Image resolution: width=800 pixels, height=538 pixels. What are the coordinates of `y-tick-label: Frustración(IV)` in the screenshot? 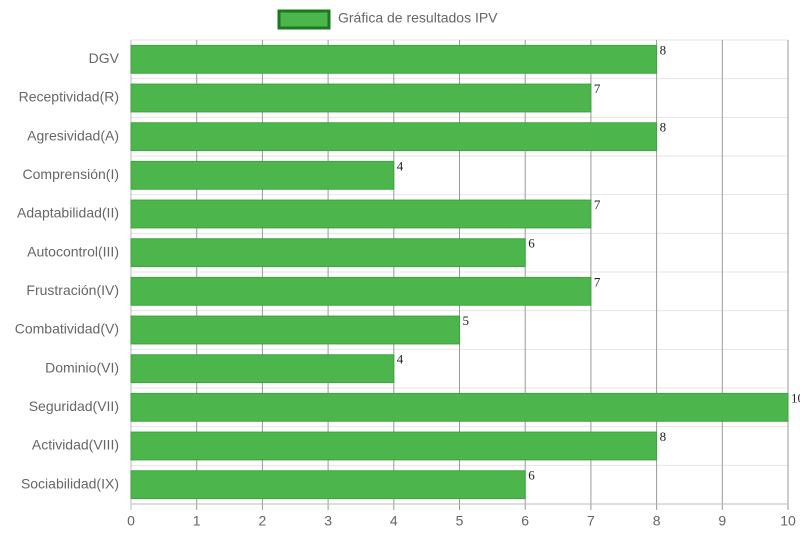 It's located at (72, 290).